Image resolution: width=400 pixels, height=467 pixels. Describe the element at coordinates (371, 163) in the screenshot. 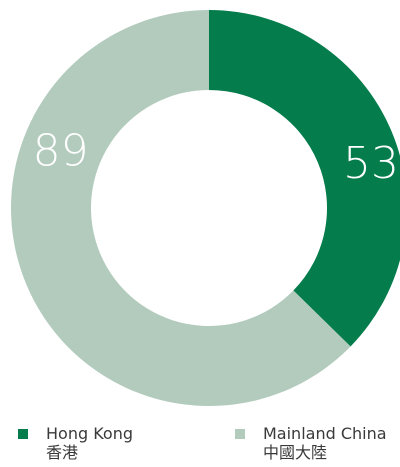

I see `data-label-hong-kong: 53` at that location.